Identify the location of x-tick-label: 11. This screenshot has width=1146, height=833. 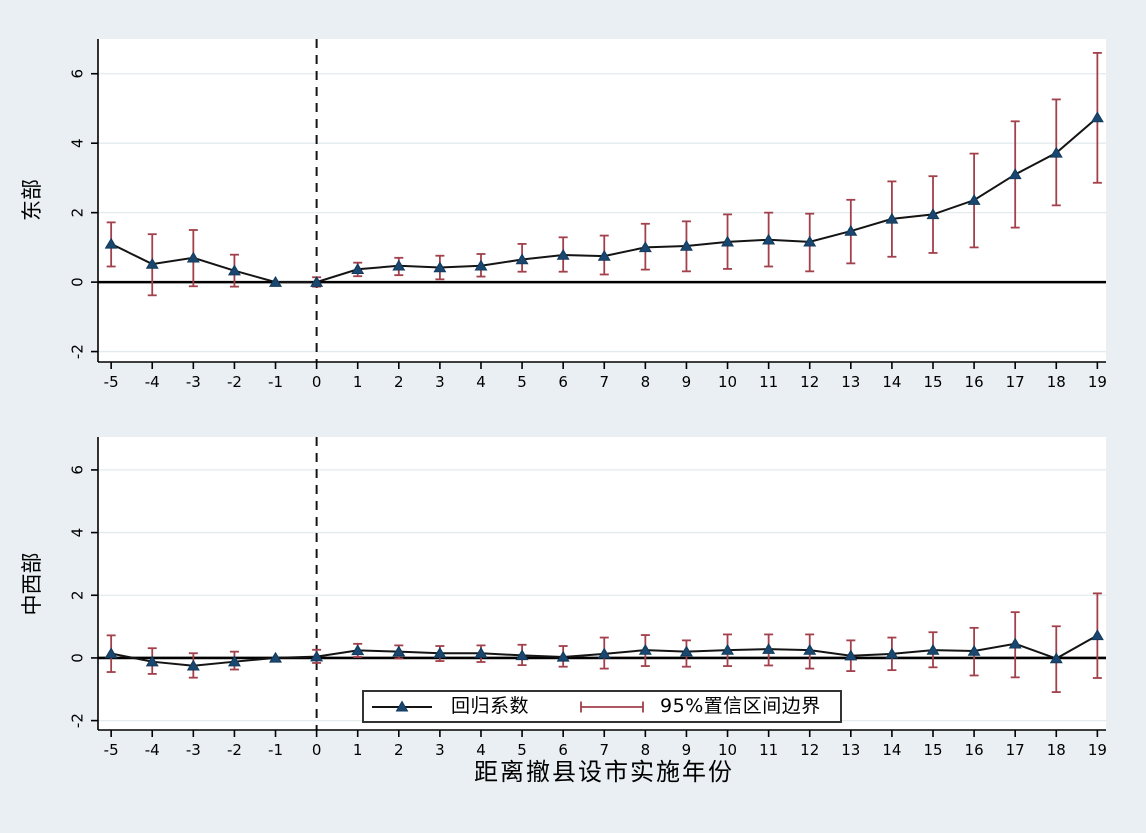
(768, 750).